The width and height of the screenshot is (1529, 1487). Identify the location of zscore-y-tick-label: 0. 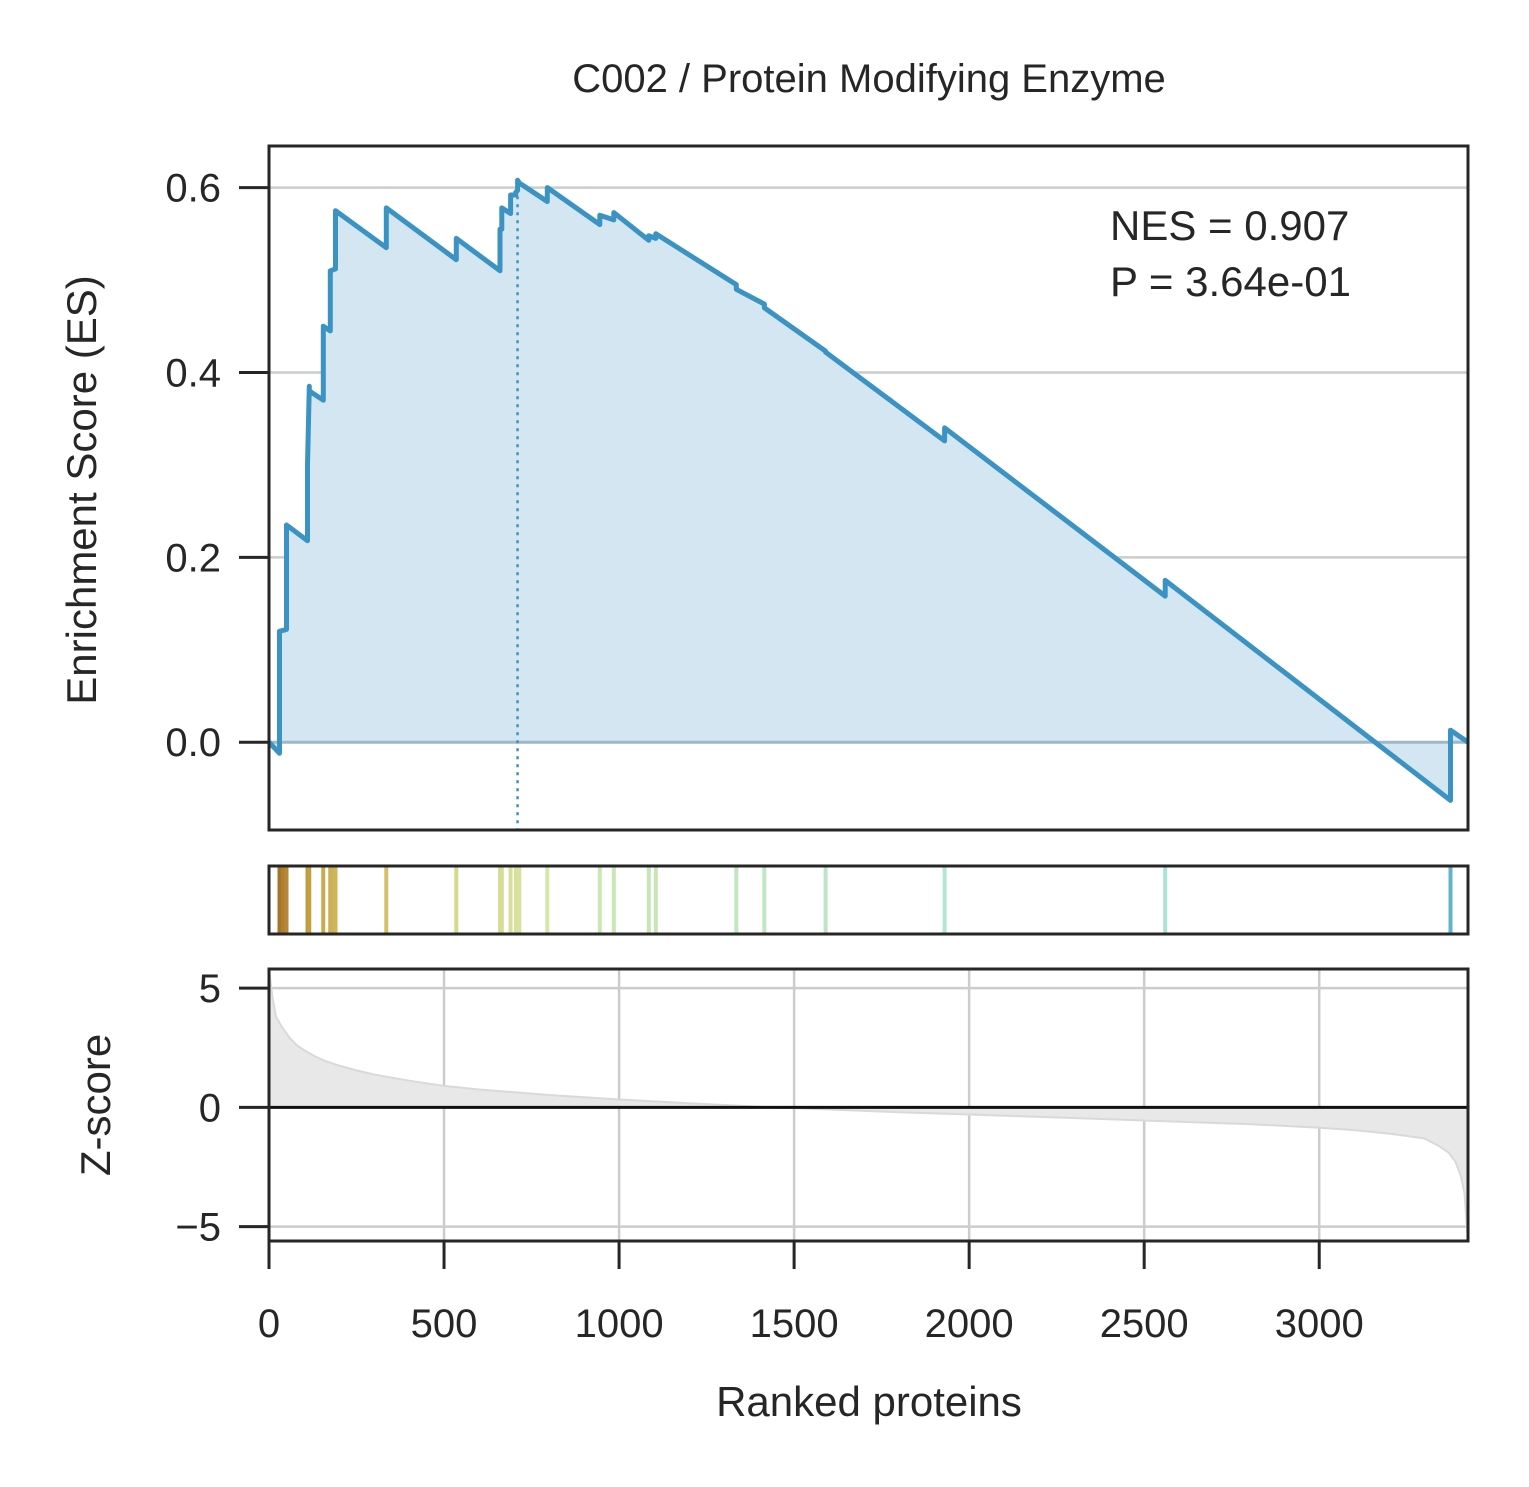
(210, 1108).